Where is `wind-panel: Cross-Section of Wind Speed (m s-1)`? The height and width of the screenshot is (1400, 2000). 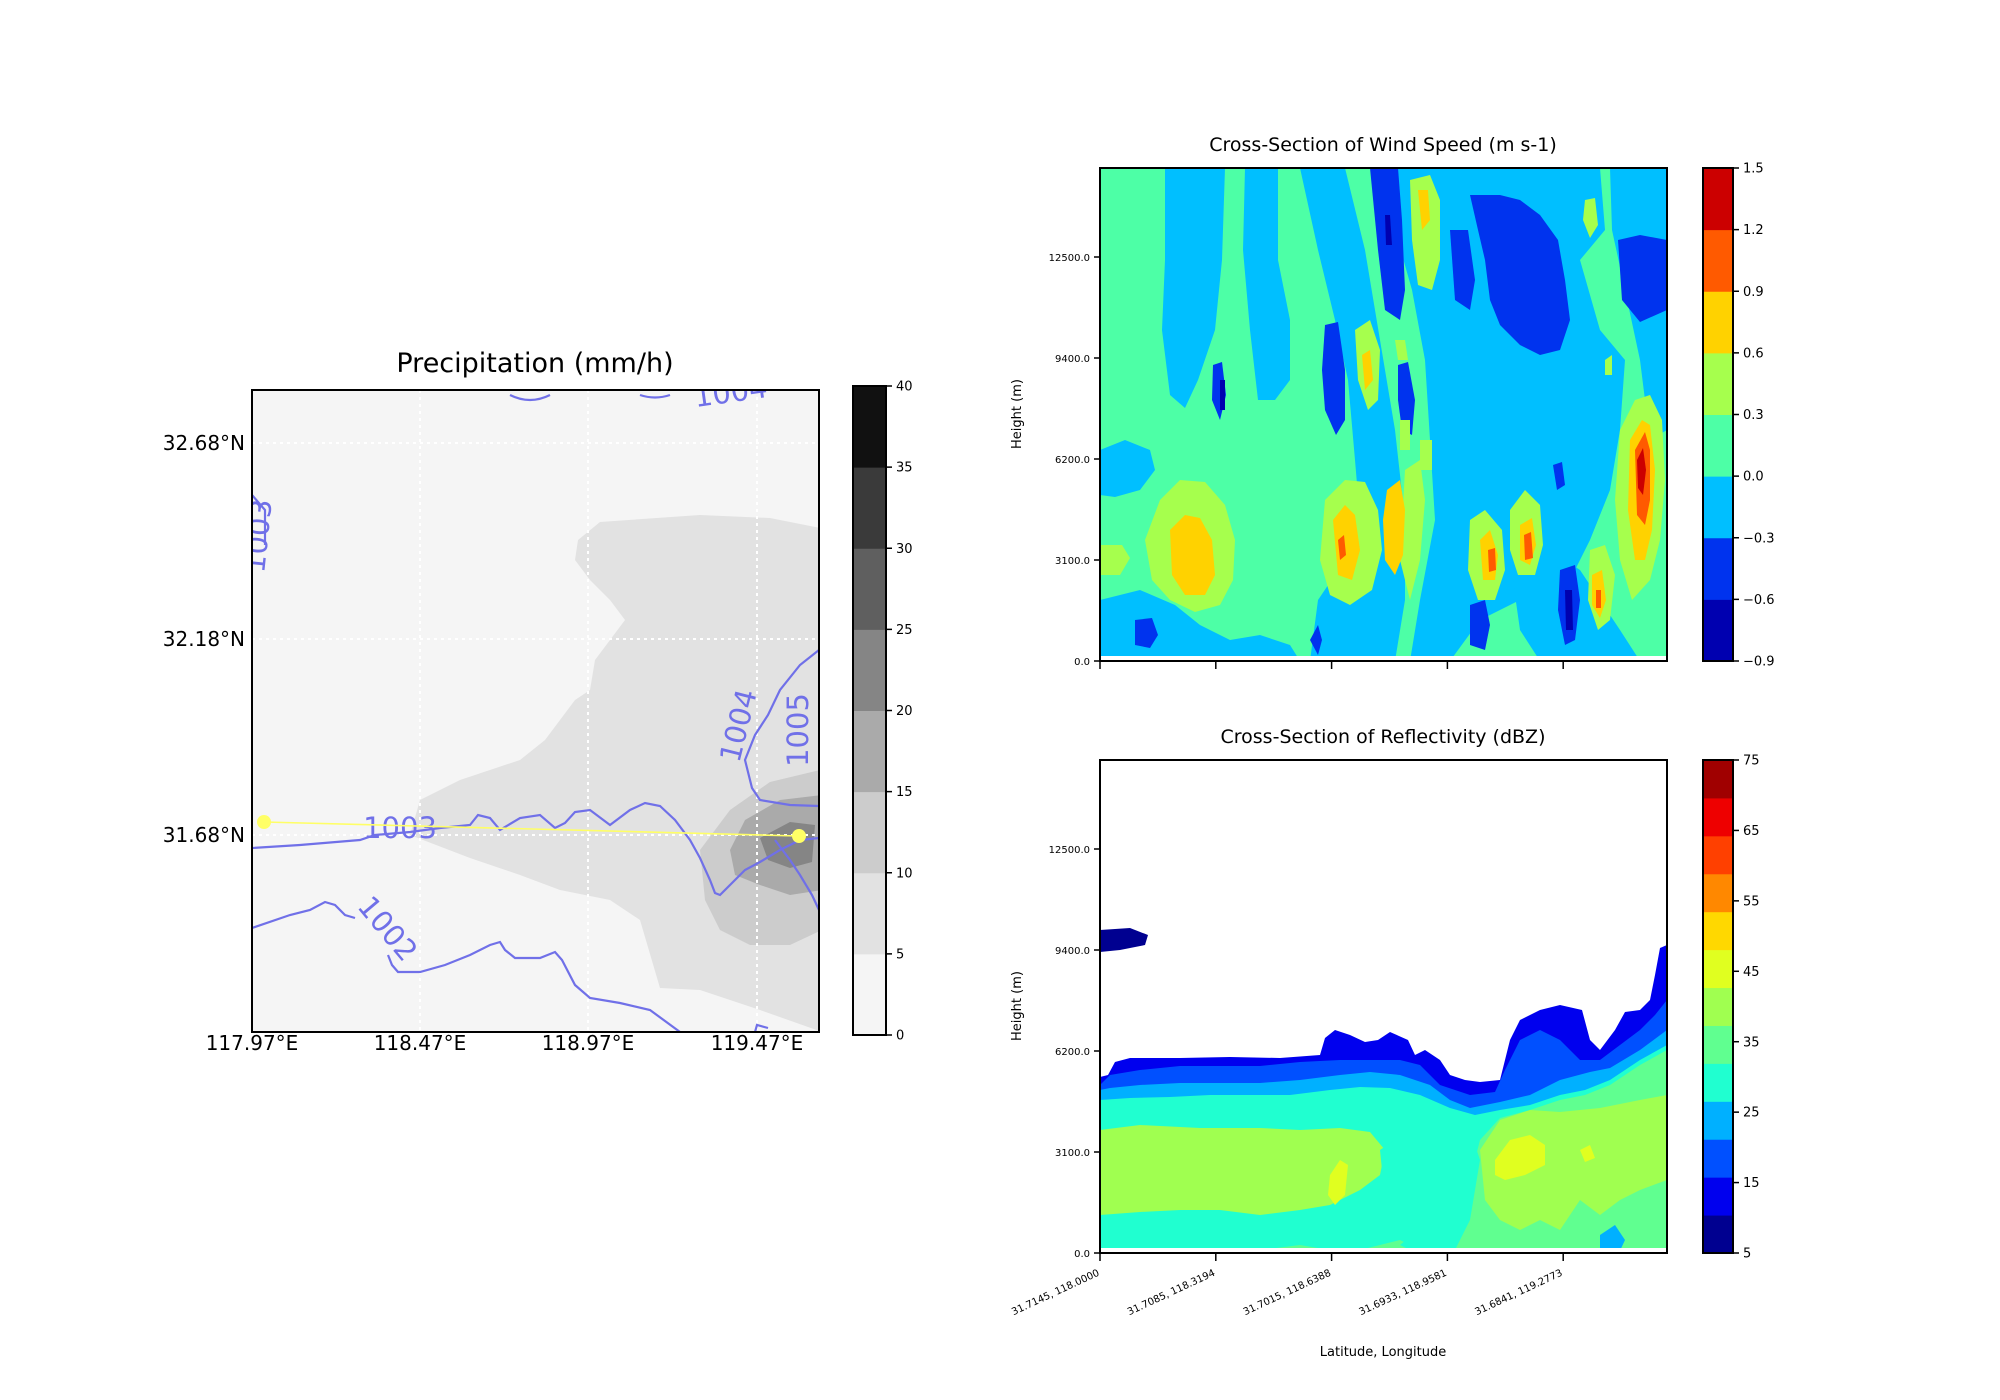 wind-panel: Cross-Section of Wind Speed (m s-1) is located at coordinates (1392, 402).